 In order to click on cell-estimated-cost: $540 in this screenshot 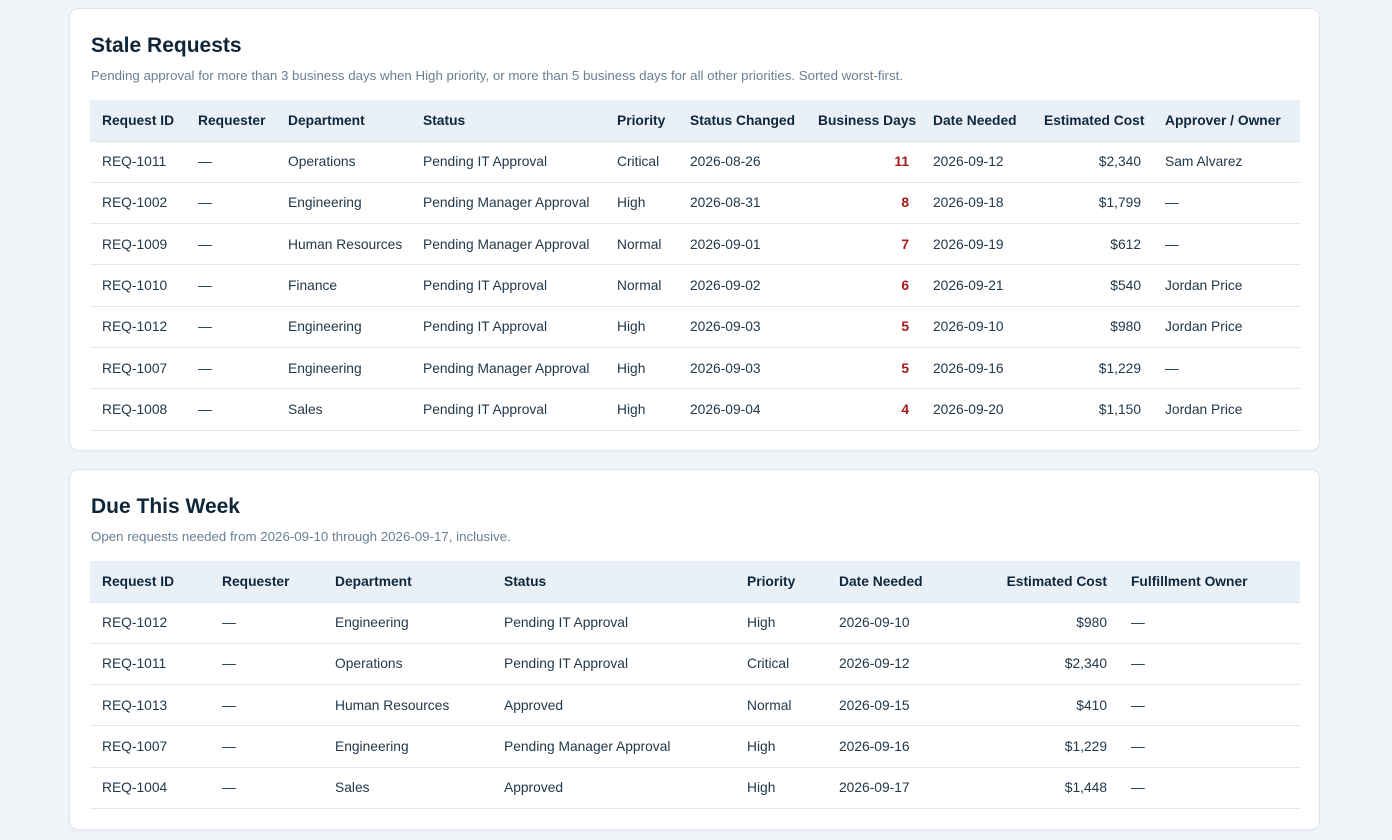, I will do `click(1092, 285)`.